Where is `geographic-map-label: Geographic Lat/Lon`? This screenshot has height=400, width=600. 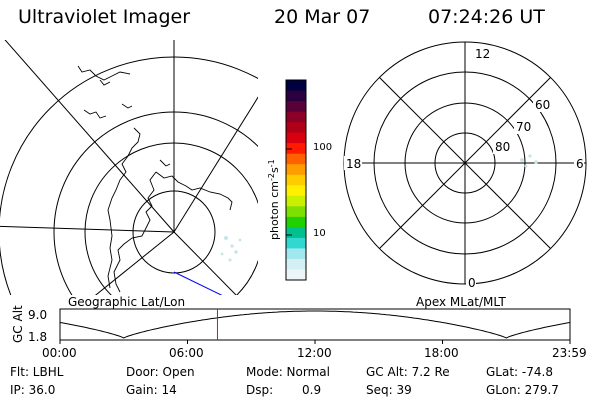 geographic-map-label: Geographic Lat/Lon is located at coordinates (127, 302).